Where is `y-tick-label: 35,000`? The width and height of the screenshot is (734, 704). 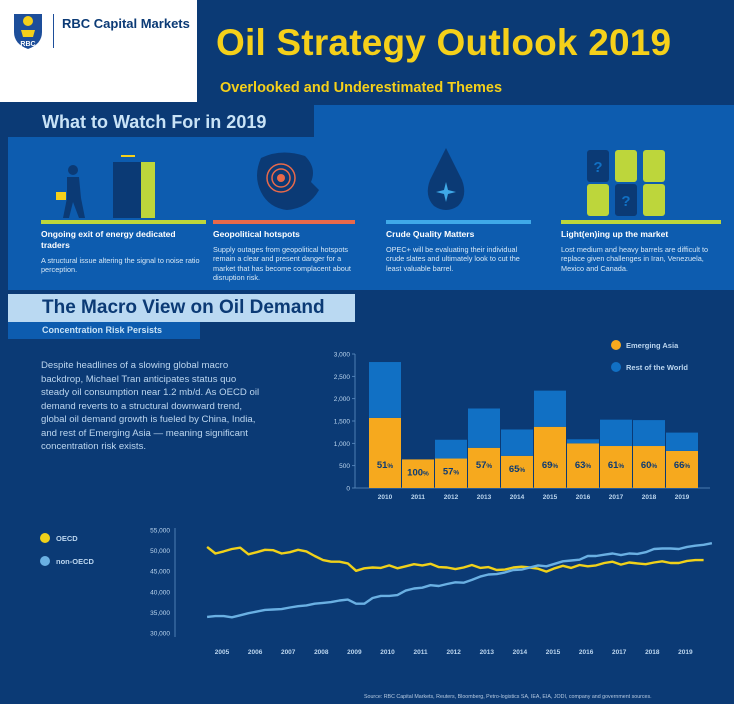
y-tick-label: 35,000 is located at coordinates (160, 613).